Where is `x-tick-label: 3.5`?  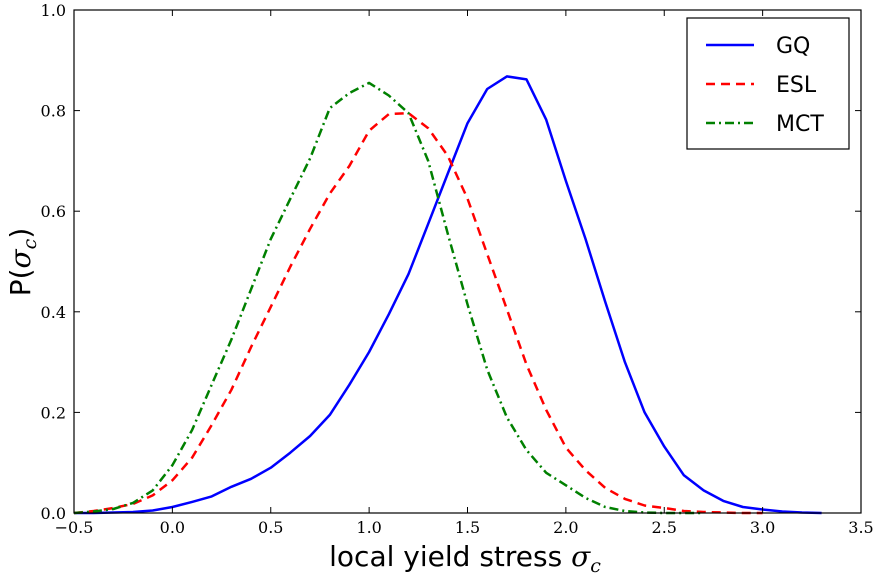 x-tick-label: 3.5 is located at coordinates (860, 527).